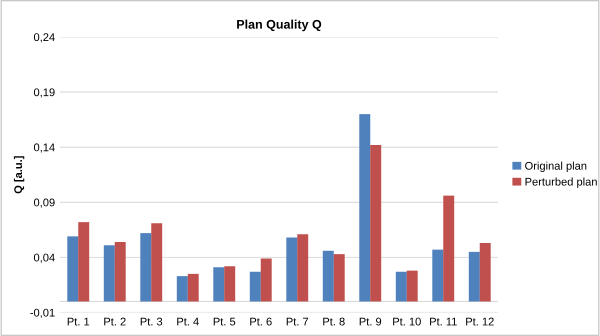  What do you see at coordinates (79, 322) in the screenshot?
I see `x-tick-label: Pt. 1` at bounding box center [79, 322].